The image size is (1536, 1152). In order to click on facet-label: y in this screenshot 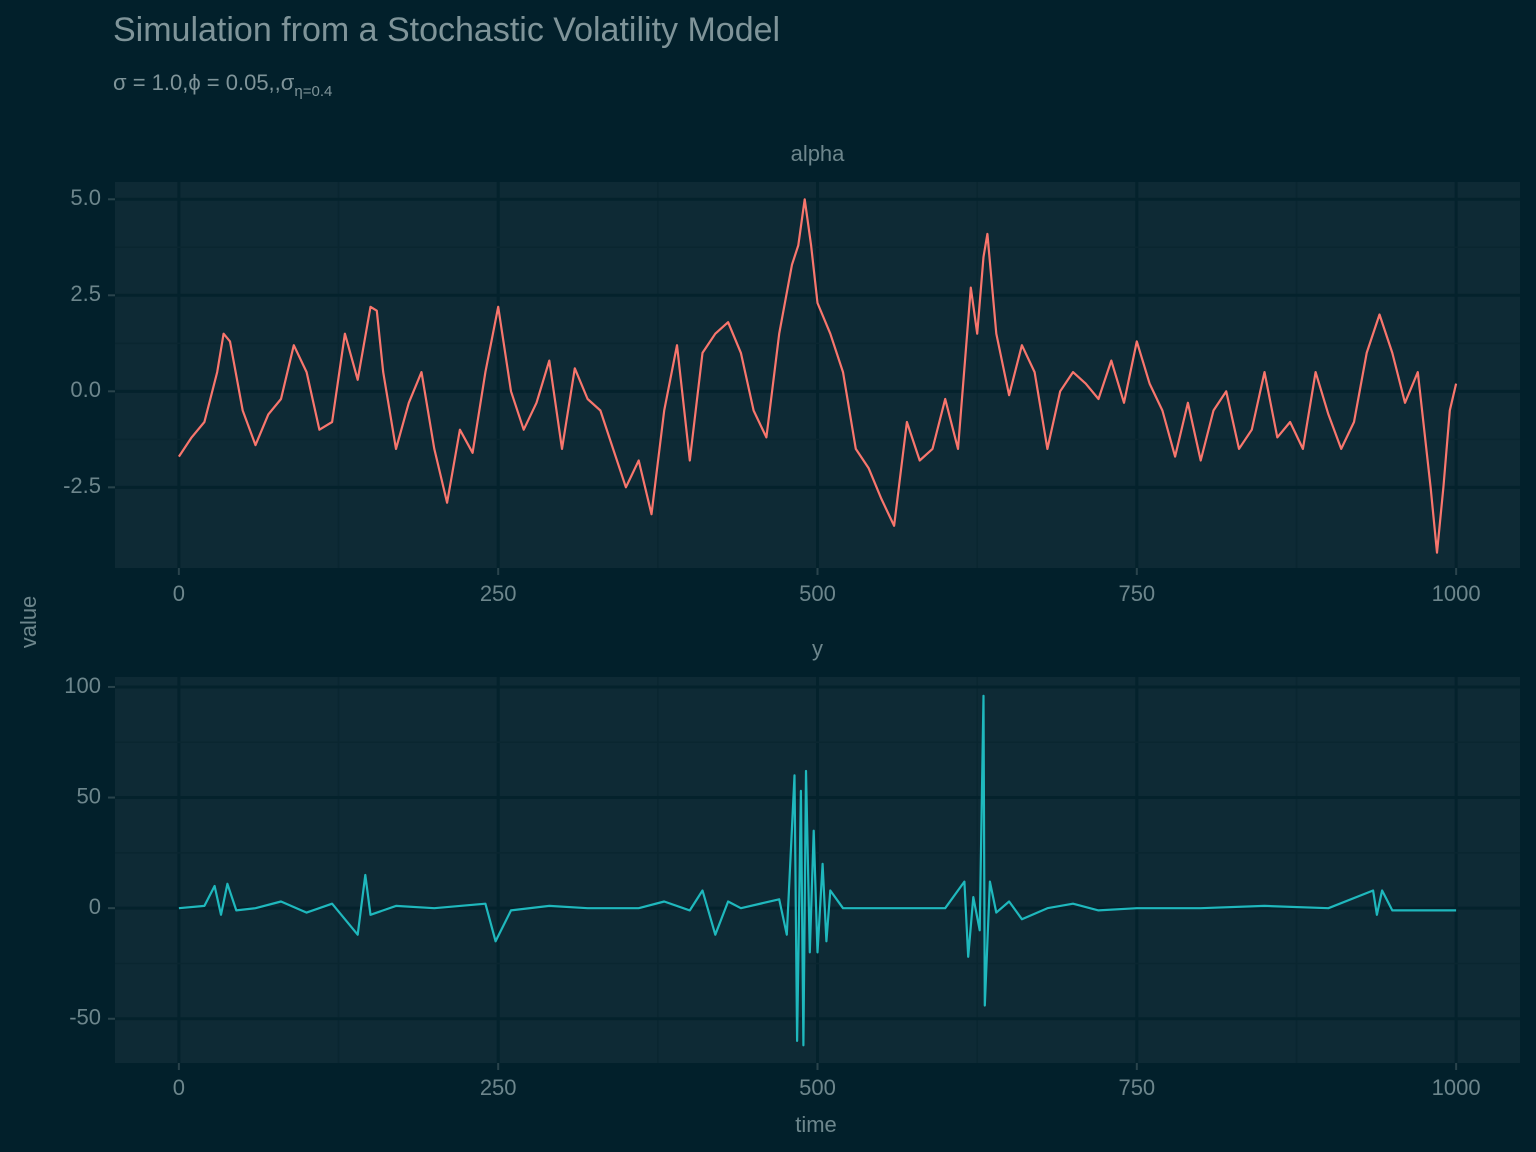, I will do `click(817, 648)`.